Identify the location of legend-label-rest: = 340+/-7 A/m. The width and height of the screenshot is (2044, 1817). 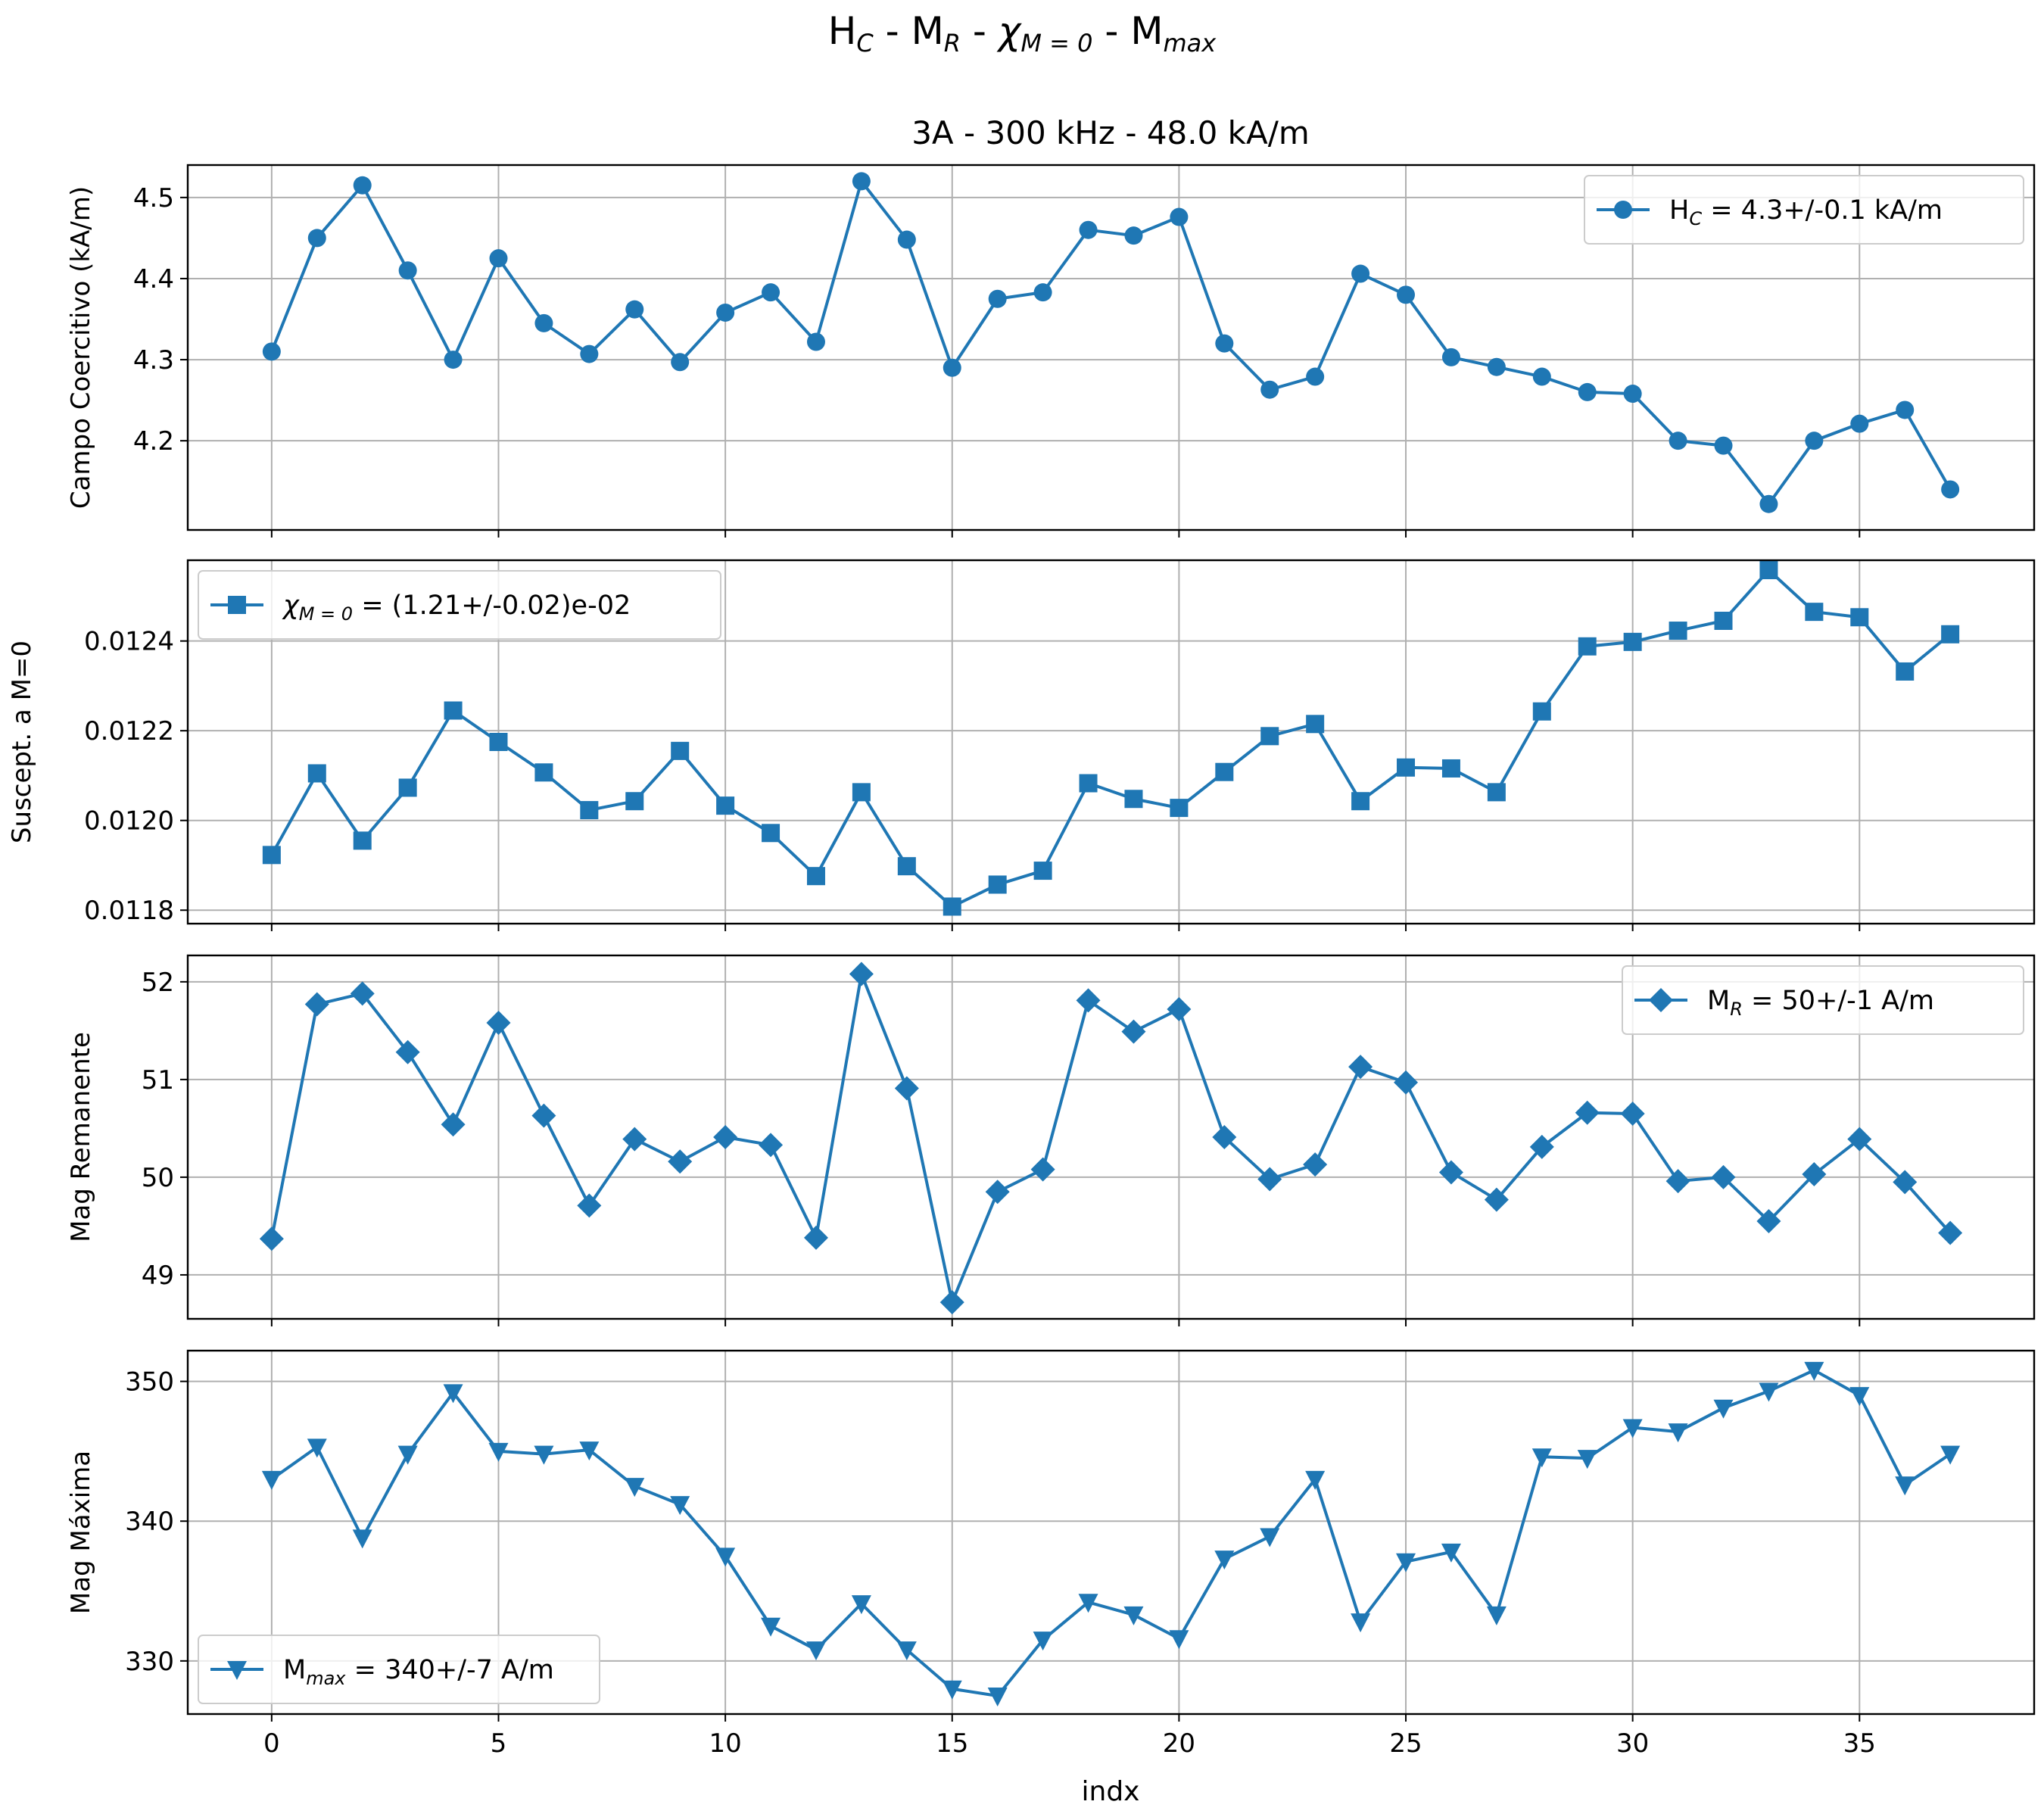
(450, 1670).